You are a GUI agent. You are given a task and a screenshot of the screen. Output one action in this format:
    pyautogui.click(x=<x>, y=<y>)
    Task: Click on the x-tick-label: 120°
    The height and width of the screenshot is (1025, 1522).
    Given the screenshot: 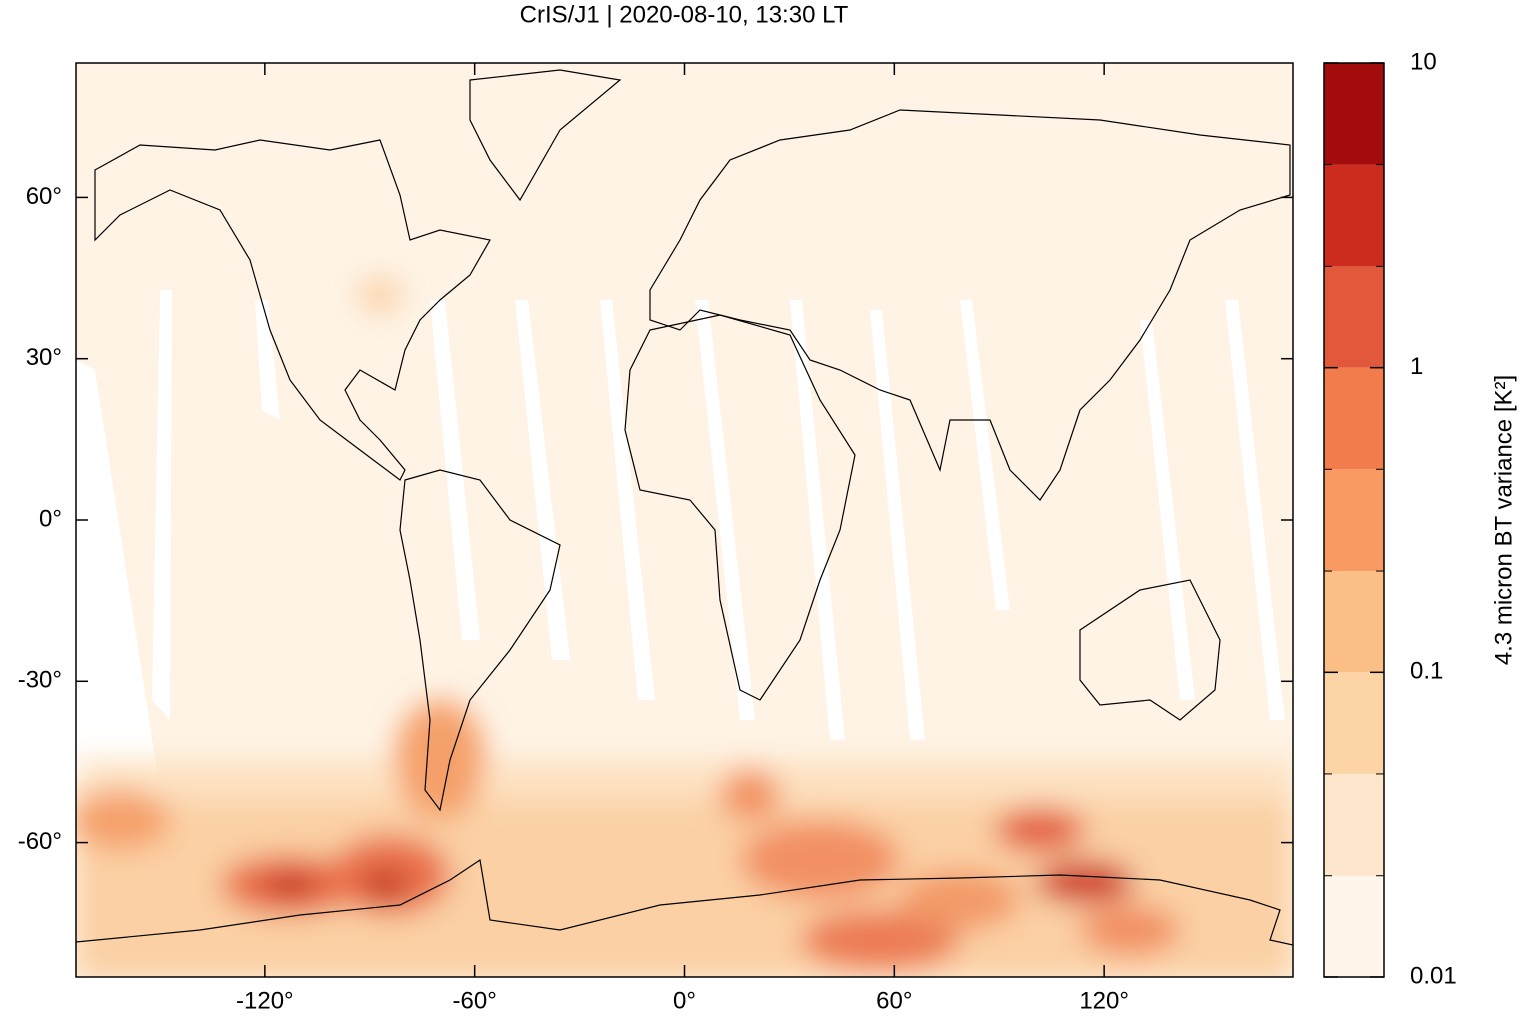 What is the action you would take?
    pyautogui.click(x=1104, y=1000)
    